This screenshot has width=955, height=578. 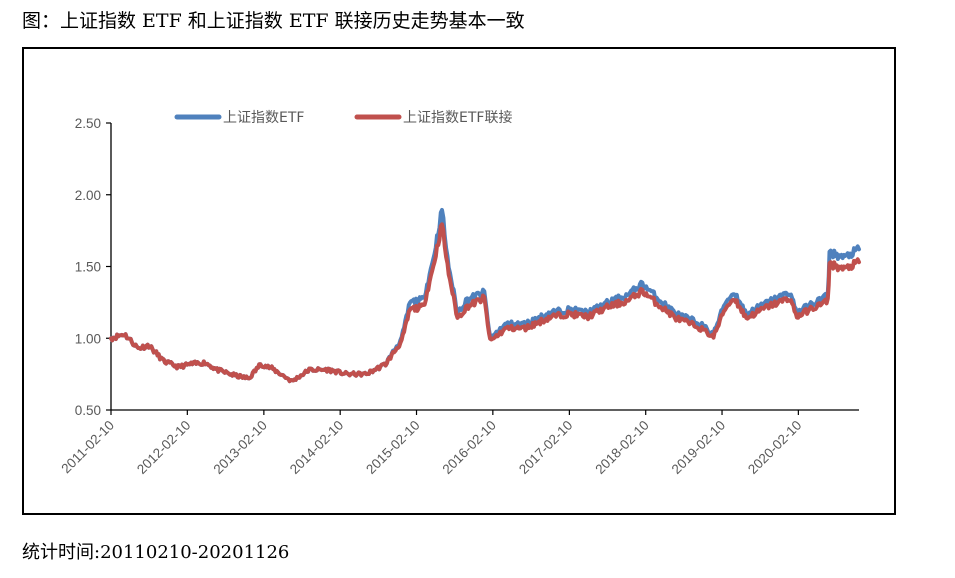 I want to click on x-tick-label: 2019-02-10, so click(x=698, y=447).